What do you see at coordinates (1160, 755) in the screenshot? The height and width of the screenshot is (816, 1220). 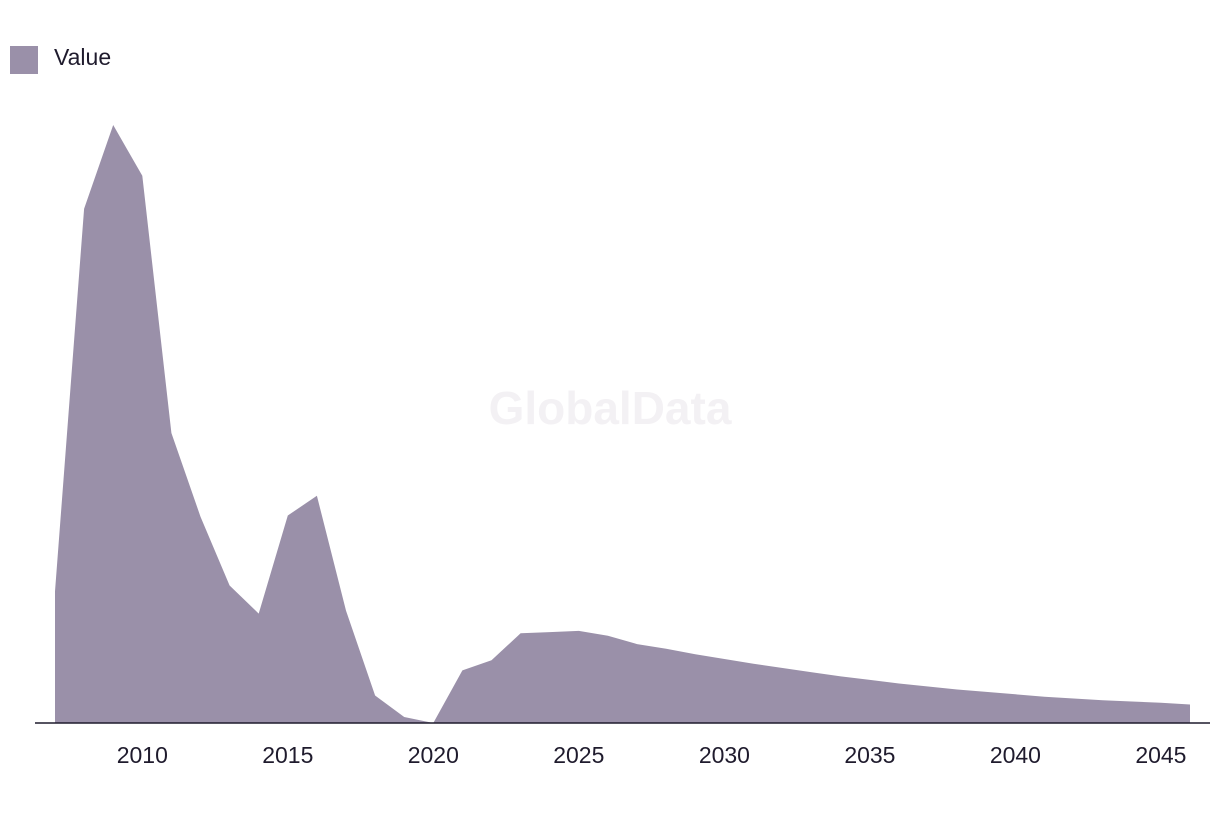 I see `x-tick-label: 2045` at bounding box center [1160, 755].